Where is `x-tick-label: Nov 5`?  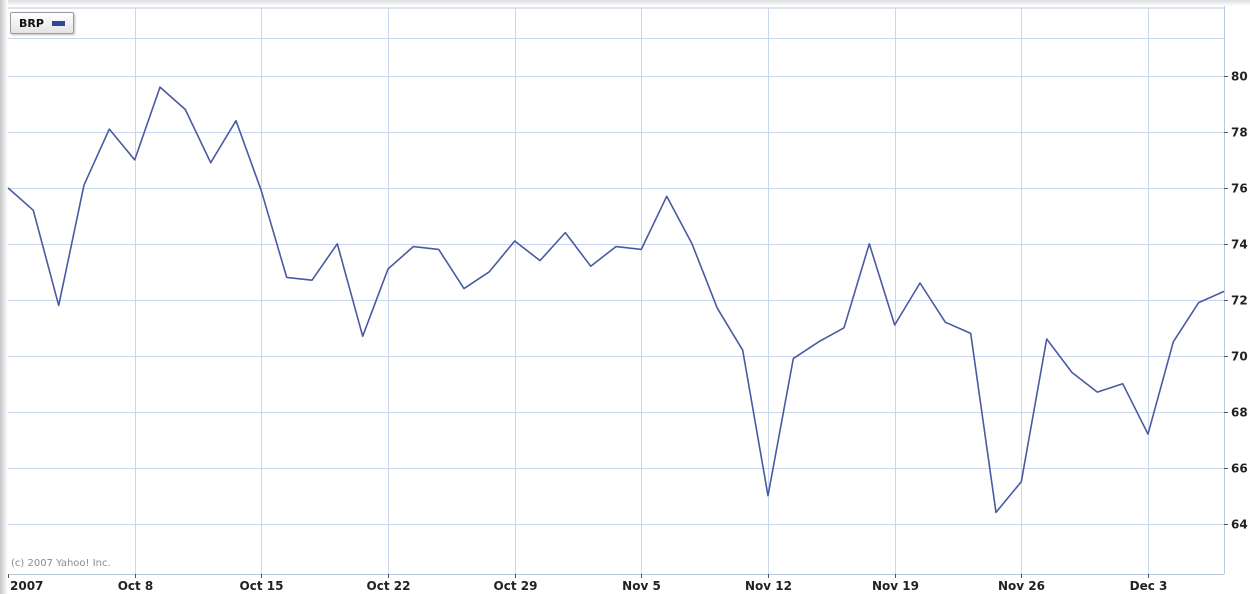
x-tick-label: Nov 5 is located at coordinates (641, 586).